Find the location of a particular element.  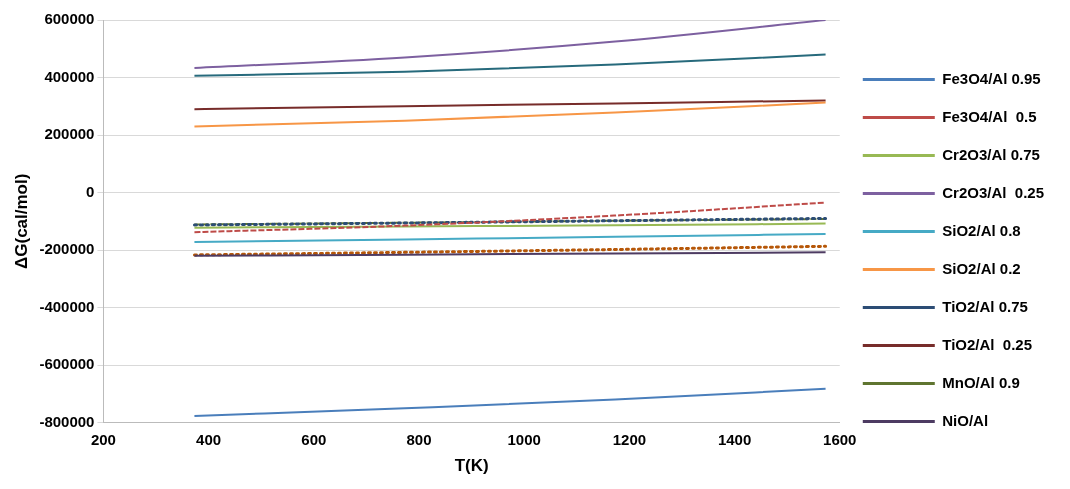

legend-label: NiO/Al is located at coordinates (965, 420).